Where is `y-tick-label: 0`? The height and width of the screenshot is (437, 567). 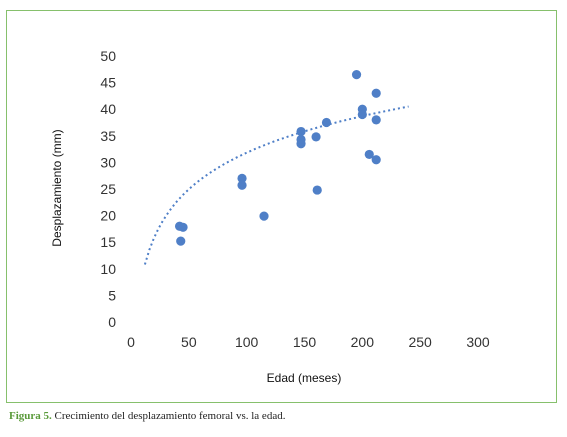
y-tick-label: 0 is located at coordinates (112, 322).